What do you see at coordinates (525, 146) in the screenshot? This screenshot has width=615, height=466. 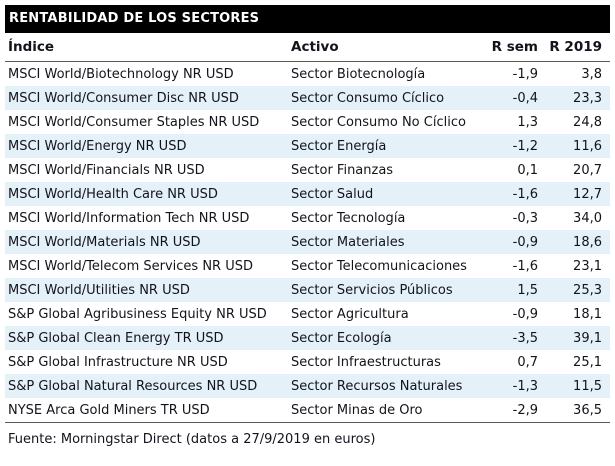 I see `r-sem-cell: -1,2` at bounding box center [525, 146].